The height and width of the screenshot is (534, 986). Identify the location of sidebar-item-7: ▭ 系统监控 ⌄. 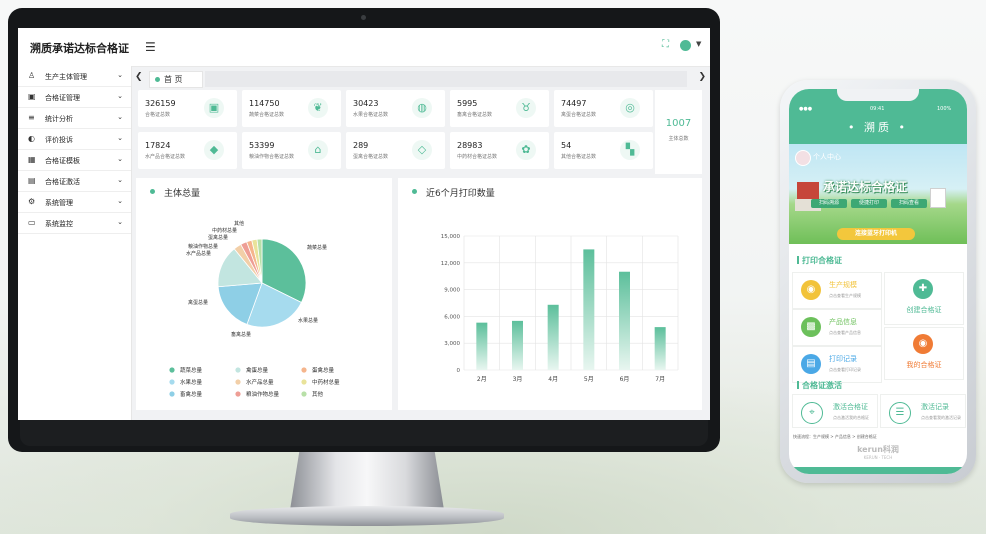
(74, 223).